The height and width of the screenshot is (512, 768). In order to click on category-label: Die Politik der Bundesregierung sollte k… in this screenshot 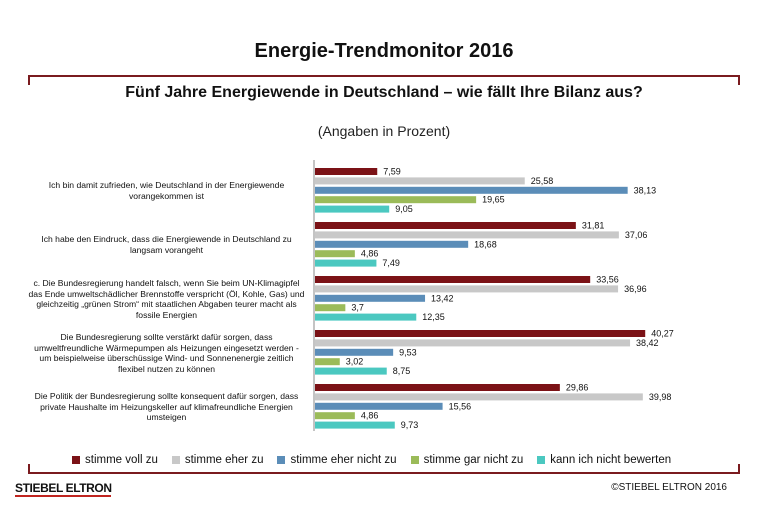, I will do `click(166, 406)`.